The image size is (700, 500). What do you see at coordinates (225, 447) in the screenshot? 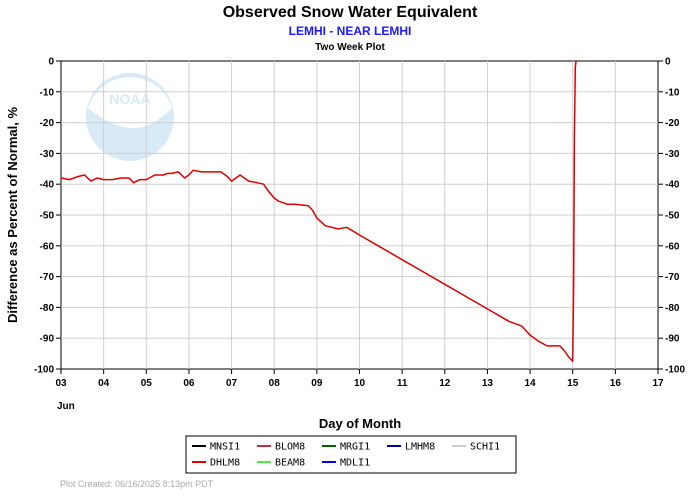
I see `legend-label: MNSI1` at bounding box center [225, 447].